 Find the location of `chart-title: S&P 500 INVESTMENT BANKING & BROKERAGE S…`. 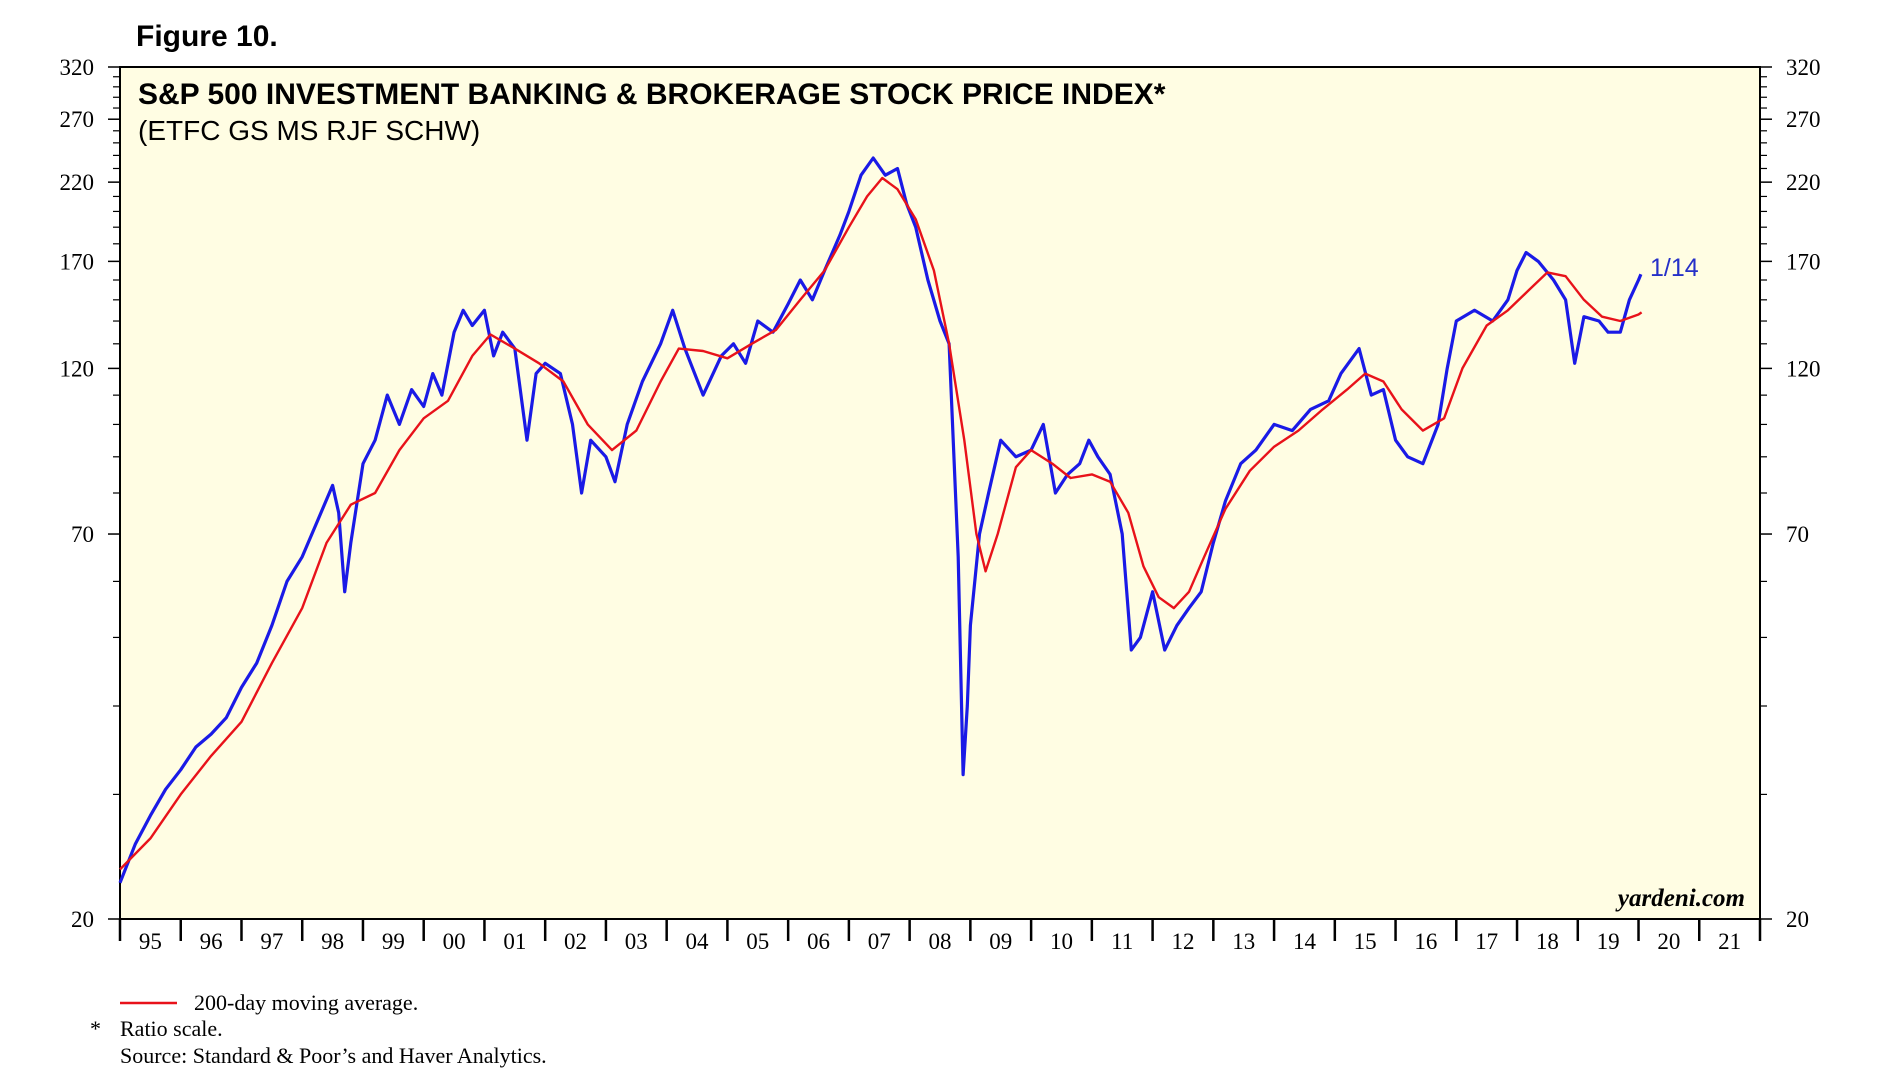

chart-title: S&P 500 INVESTMENT BANKING & BROKERAGE S… is located at coordinates (652, 94).